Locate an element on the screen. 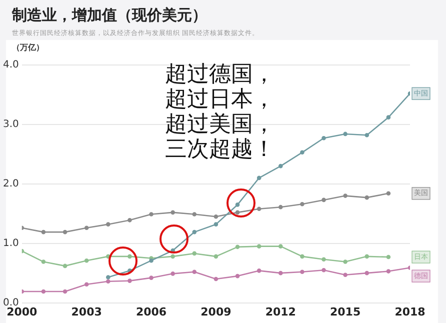  x-tick-label: 2015 is located at coordinates (345, 311).